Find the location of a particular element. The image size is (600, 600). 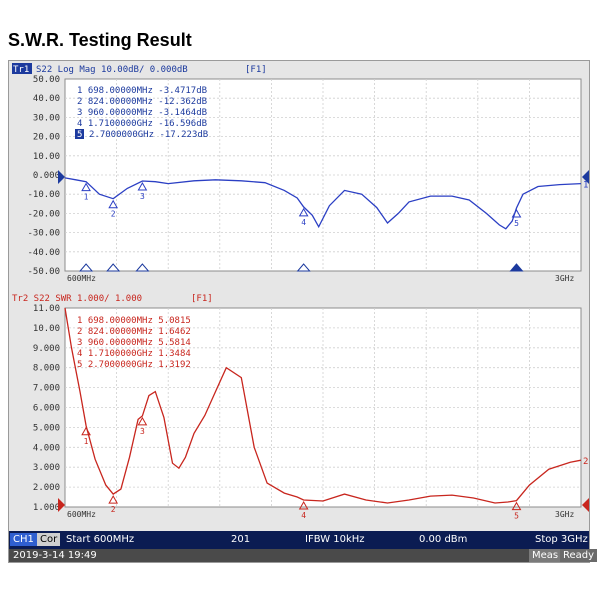

marker-readout: 3 960.00000MHz -3.1464dB is located at coordinates (142, 113).